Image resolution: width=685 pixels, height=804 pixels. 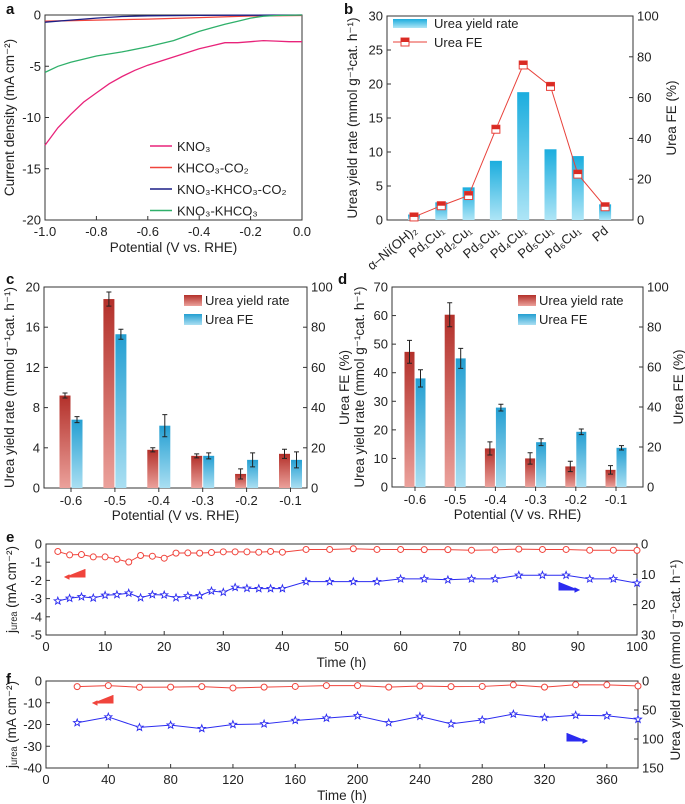 I want to click on arrow-right-icon, so click(x=577, y=738).